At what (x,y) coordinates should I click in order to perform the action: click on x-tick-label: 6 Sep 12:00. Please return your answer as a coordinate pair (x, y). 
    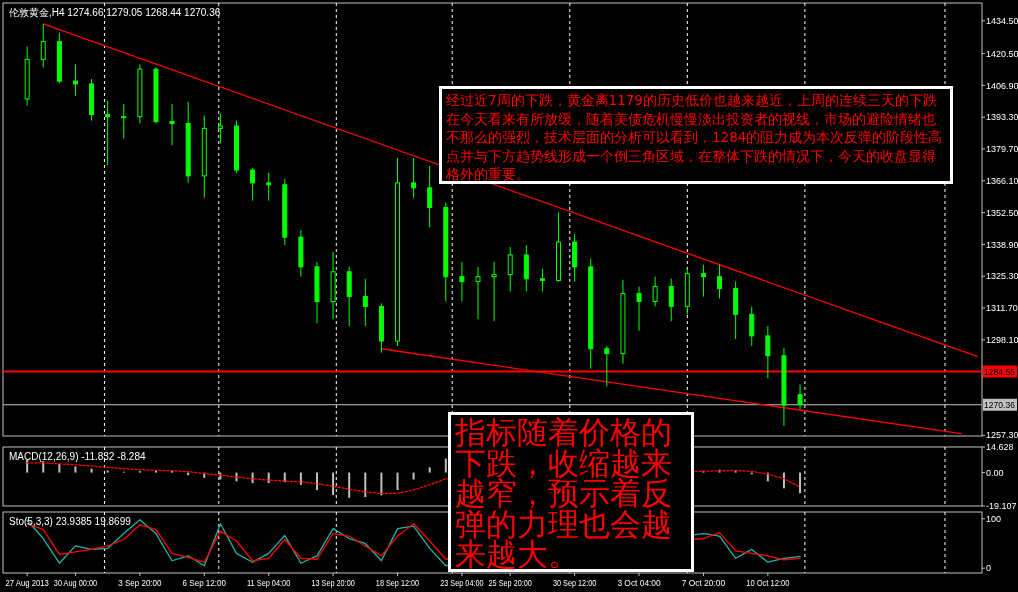
    Looking at the image, I should click on (207, 583).